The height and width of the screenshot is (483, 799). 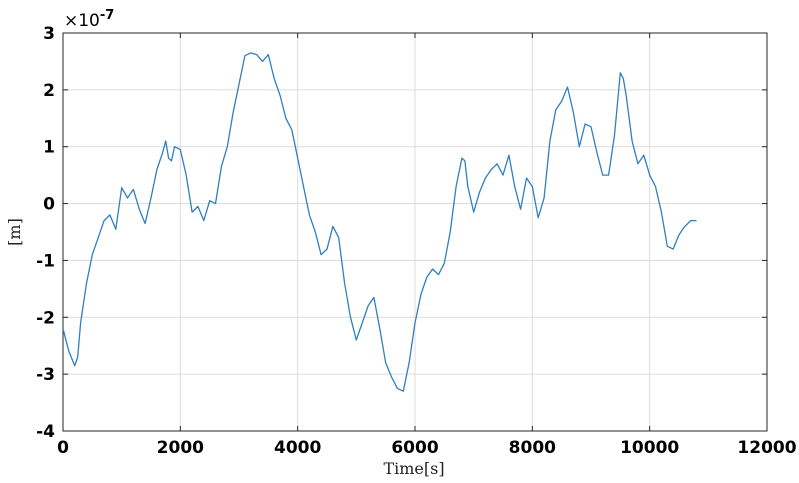 I want to click on y-tick-label: 0, so click(x=49, y=205).